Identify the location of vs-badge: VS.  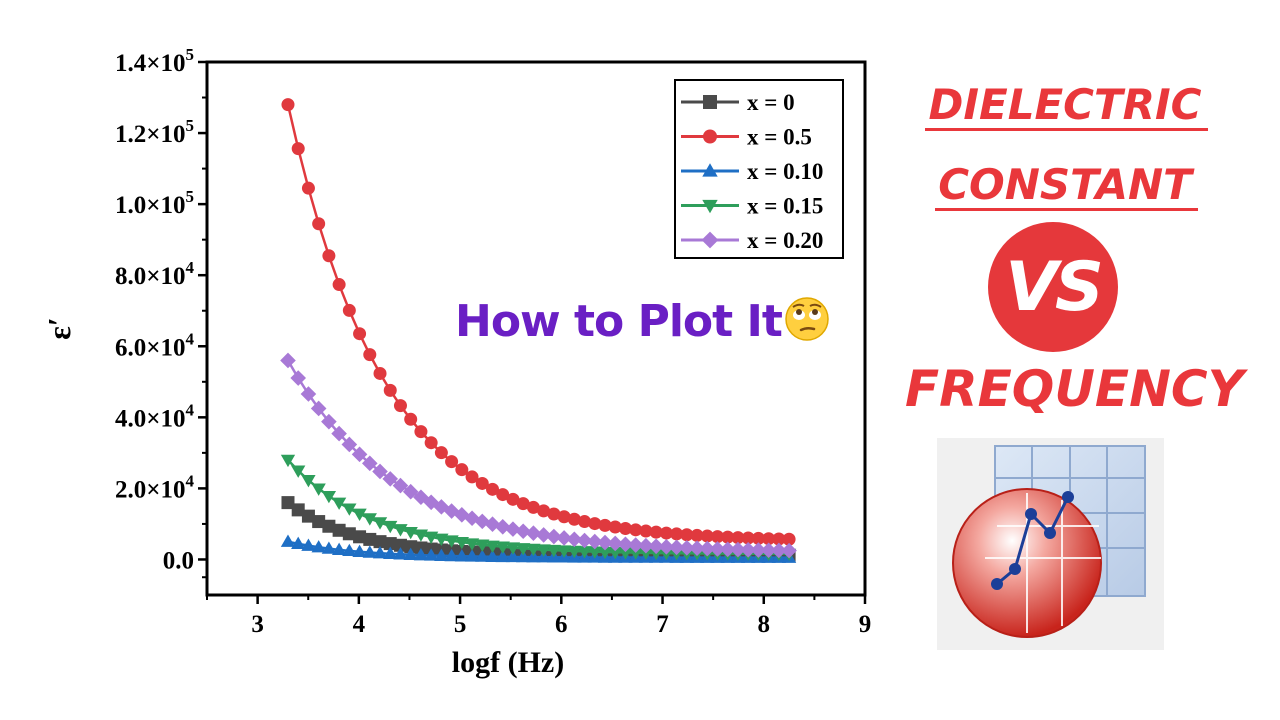
(1053, 287).